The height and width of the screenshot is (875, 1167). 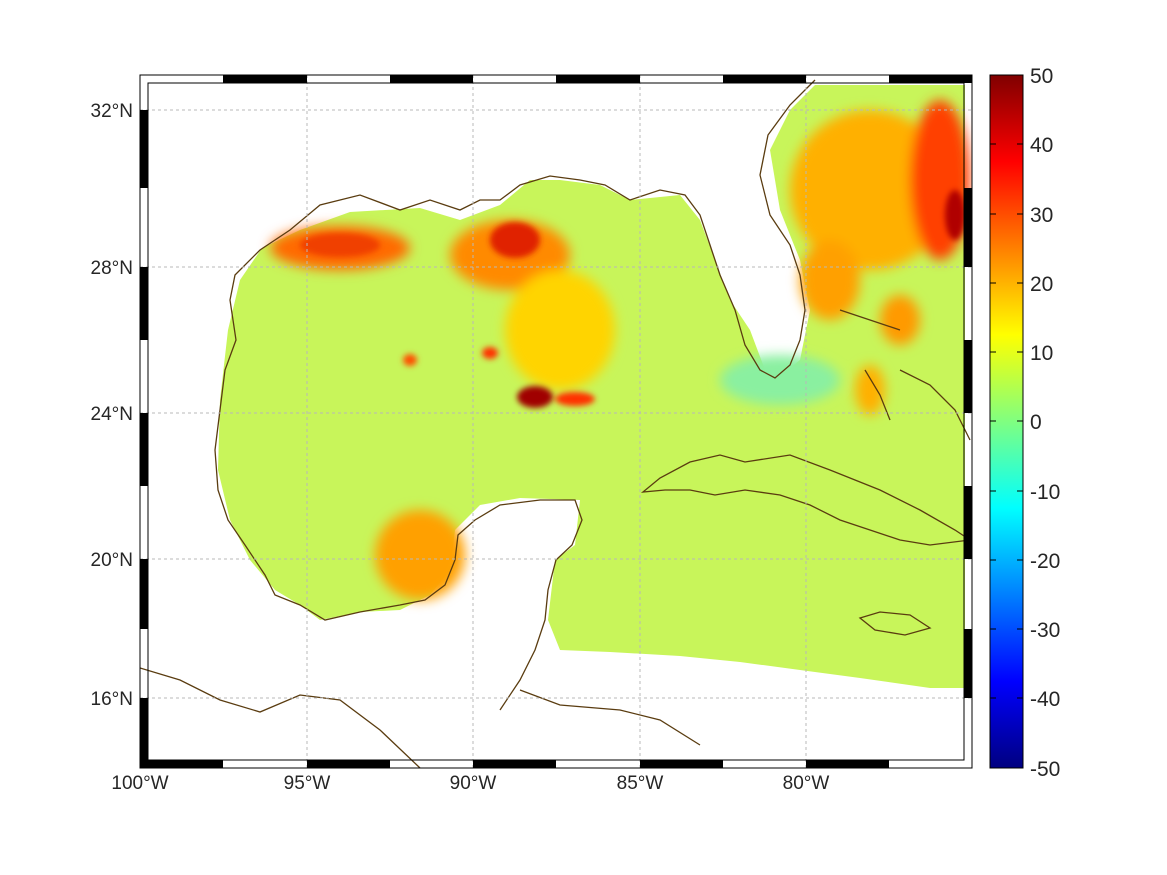 What do you see at coordinates (1036, 422) in the screenshot?
I see `colorbar-tick-label: 0` at bounding box center [1036, 422].